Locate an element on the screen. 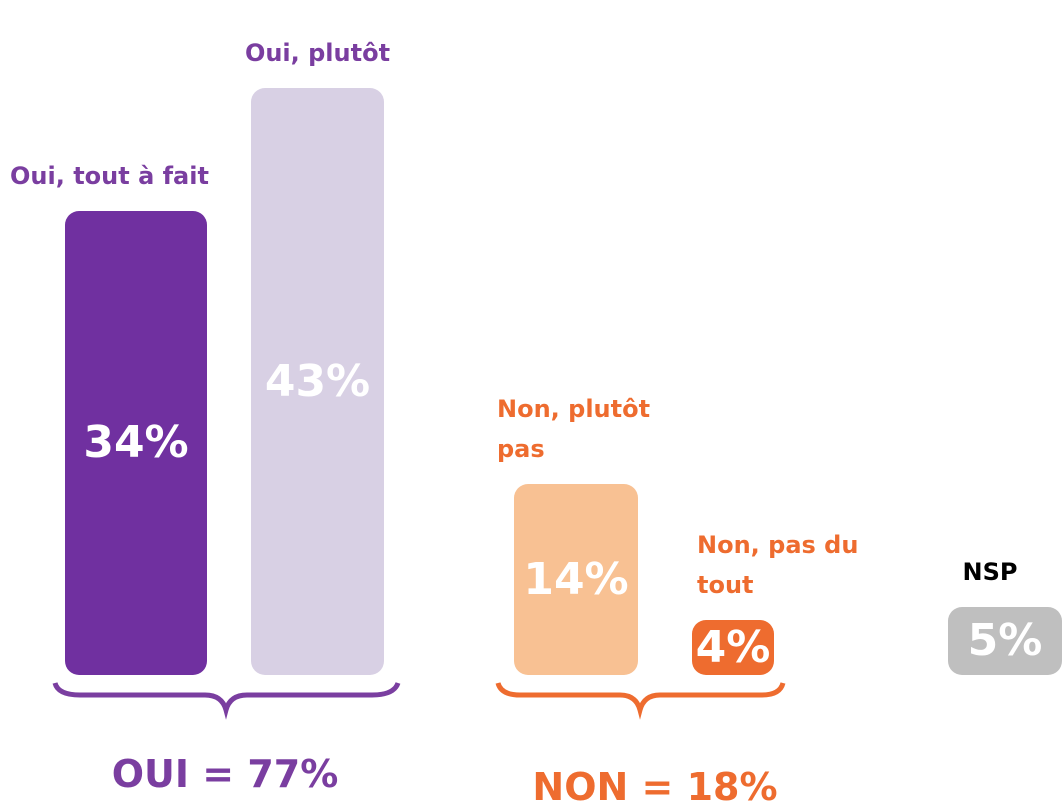 This screenshot has width=1062, height=808. value-label: 14% is located at coordinates (576, 579).